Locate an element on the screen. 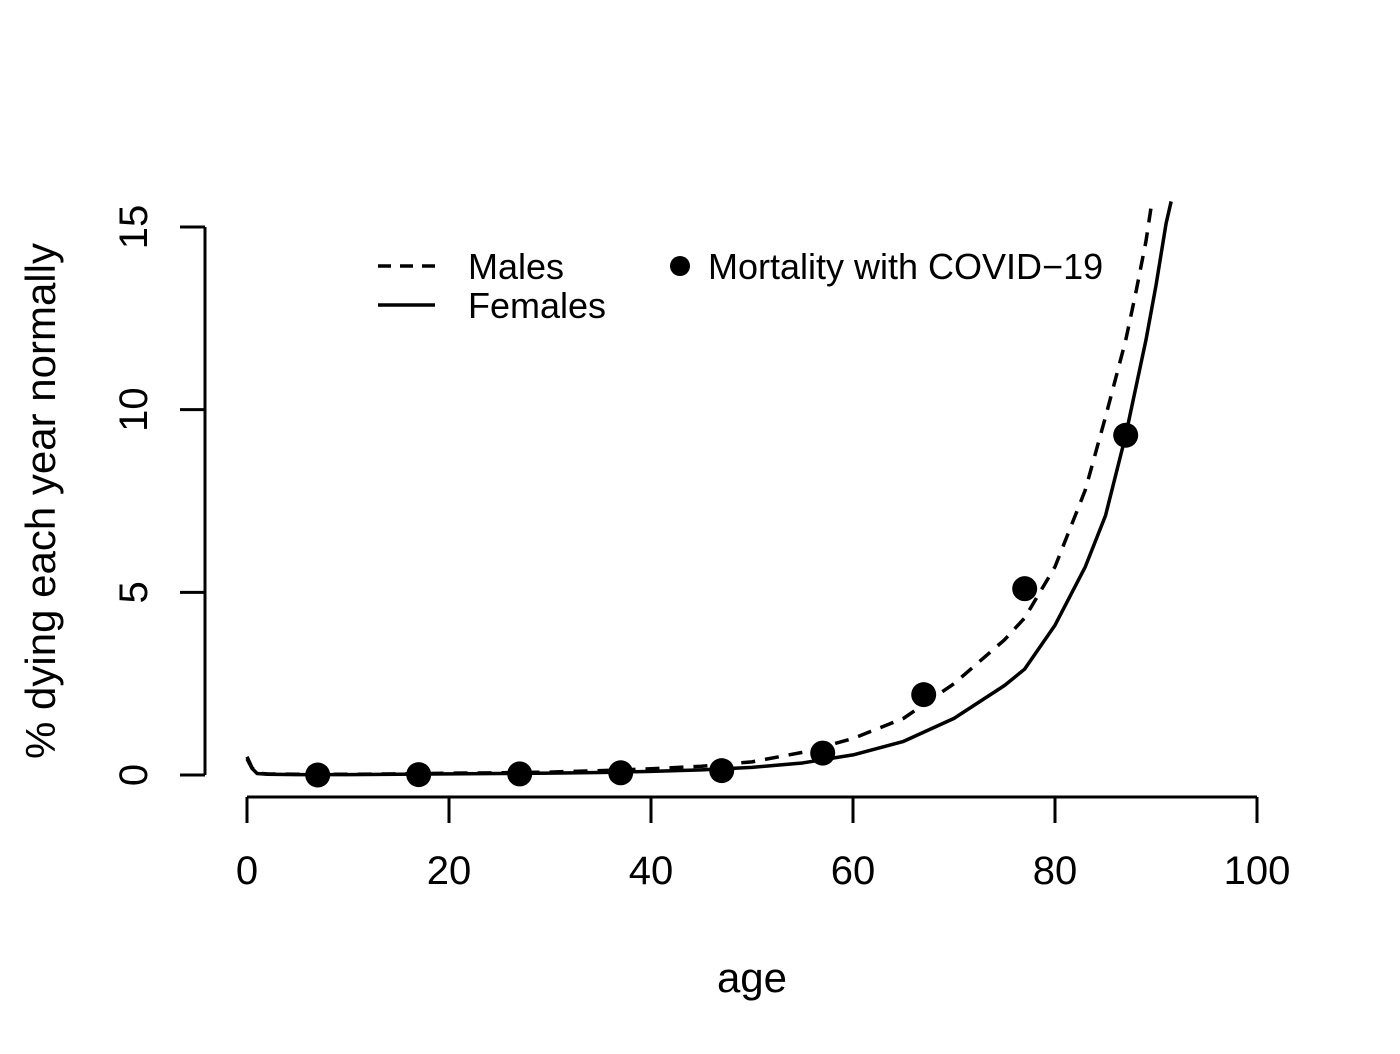 This screenshot has height=1054, width=1400. covid-legend-marker is located at coordinates (680, 266).